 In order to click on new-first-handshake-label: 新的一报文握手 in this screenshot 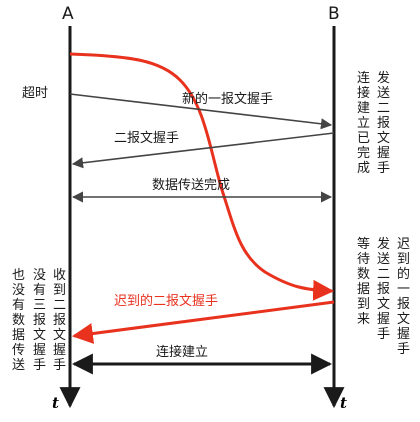, I will do `click(227, 99)`.